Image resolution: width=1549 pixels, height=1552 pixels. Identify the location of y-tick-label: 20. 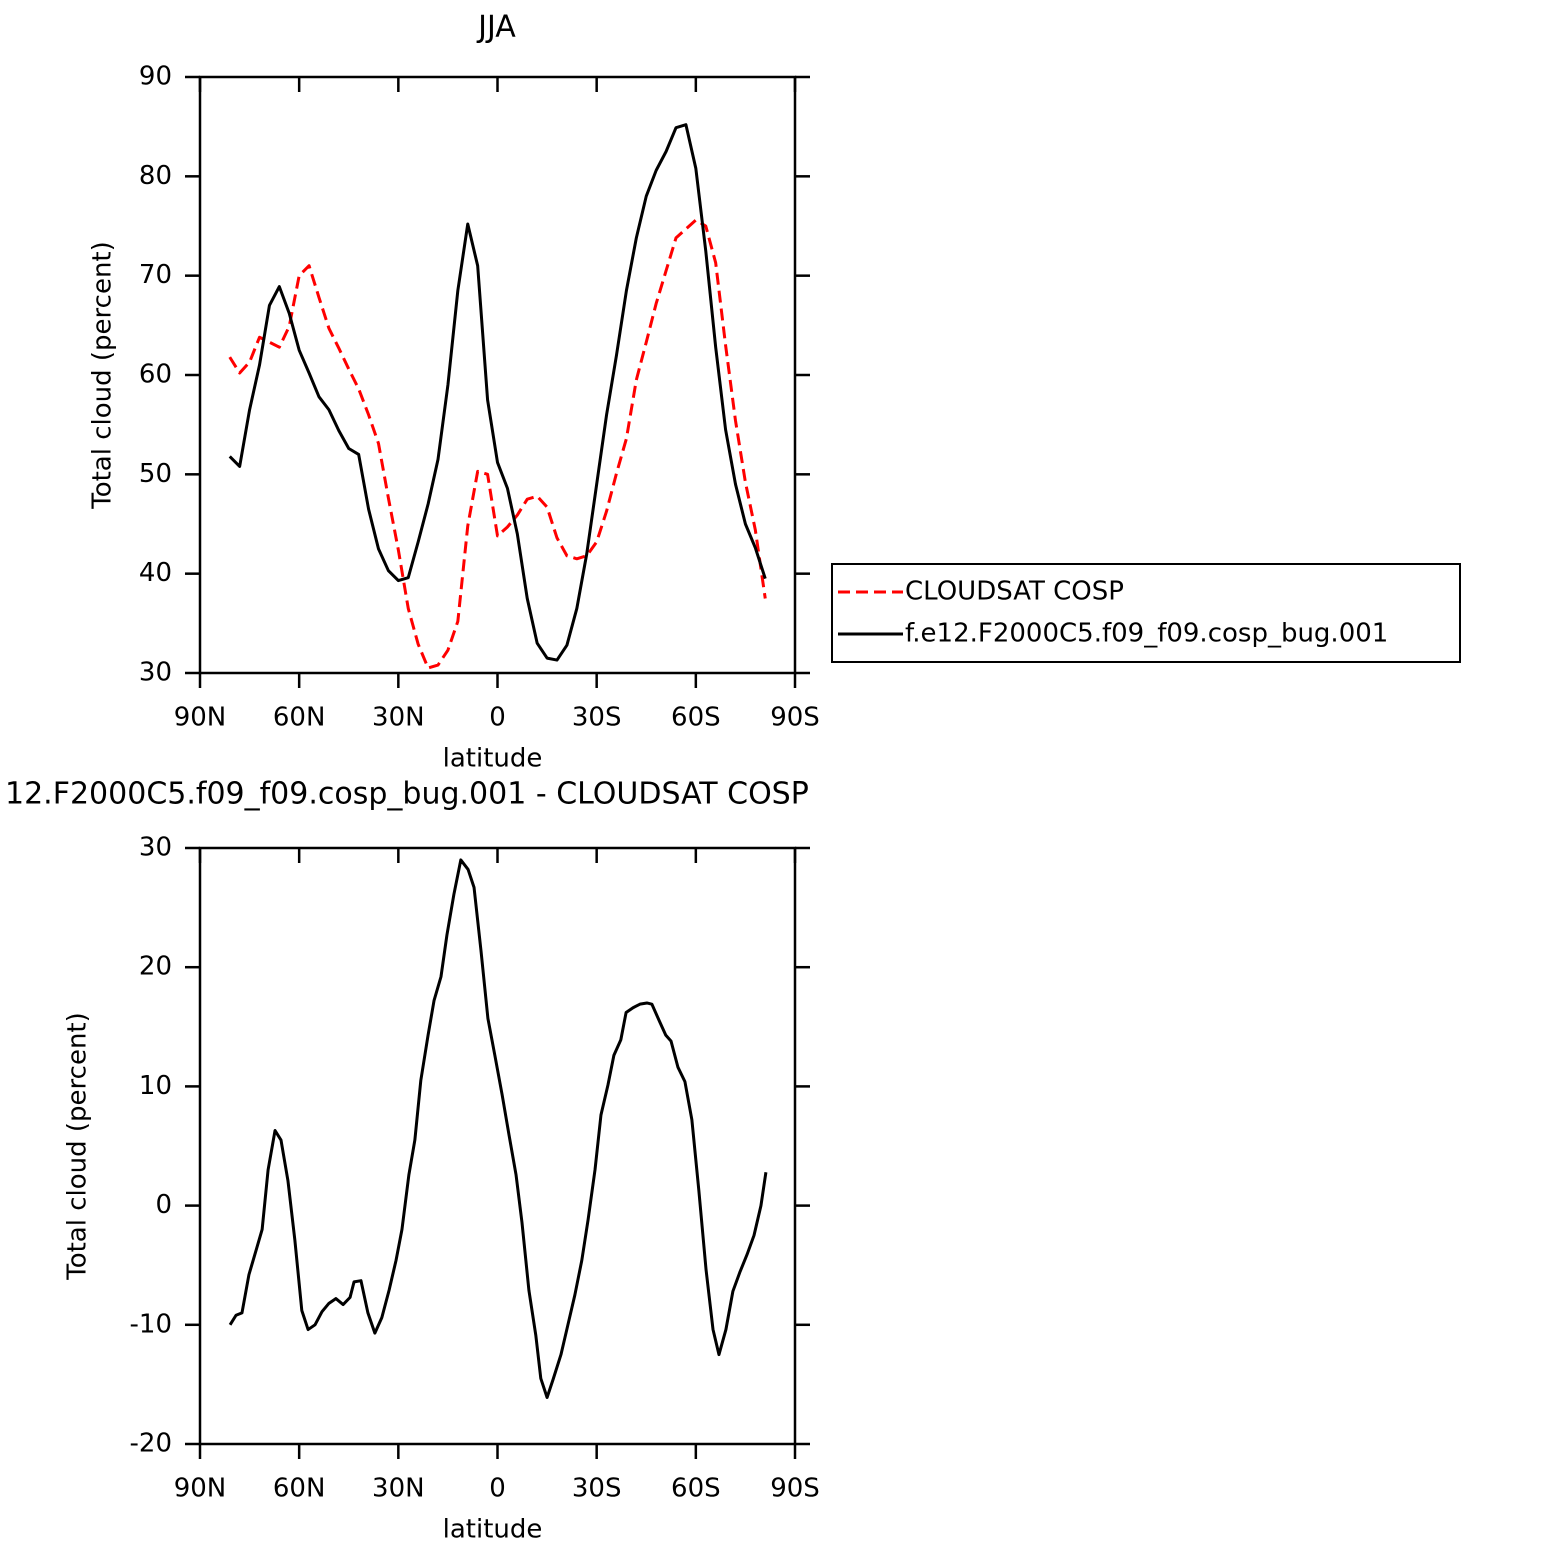
(155, 967).